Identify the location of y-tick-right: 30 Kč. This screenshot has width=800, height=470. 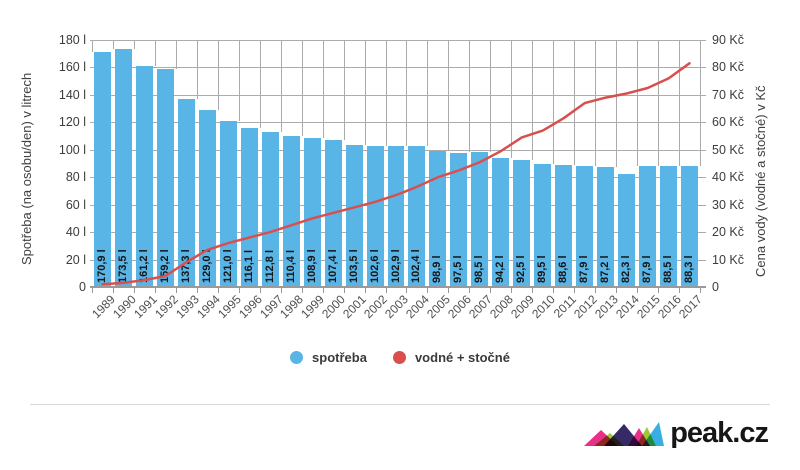
(728, 204).